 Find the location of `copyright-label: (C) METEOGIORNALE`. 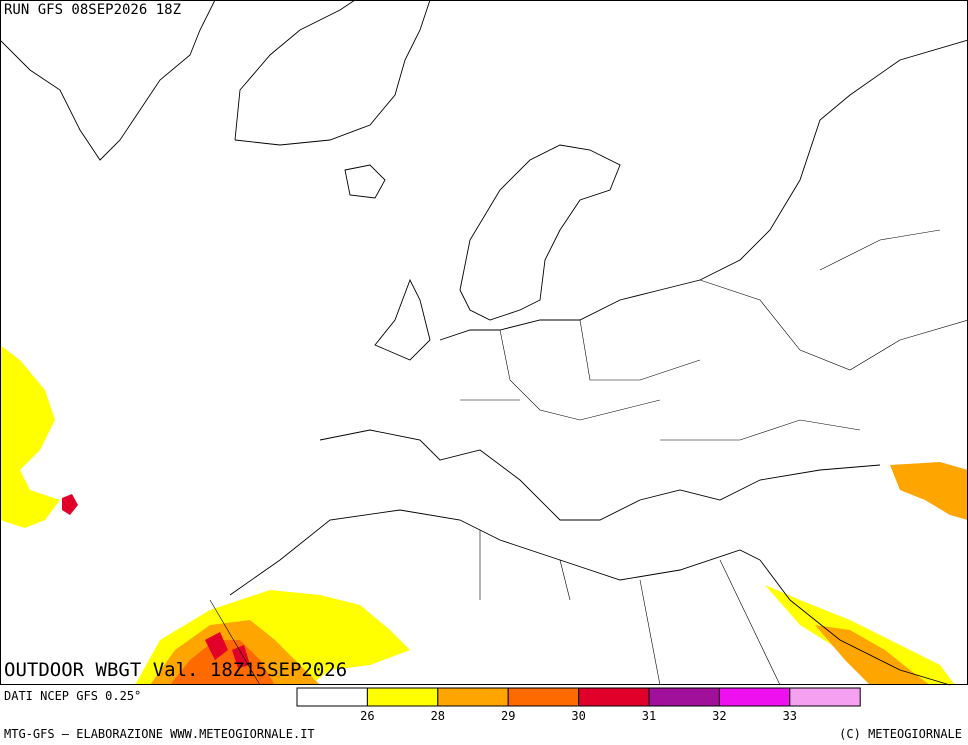

copyright-label: (C) METEOGIORNALE is located at coordinates (900, 734).